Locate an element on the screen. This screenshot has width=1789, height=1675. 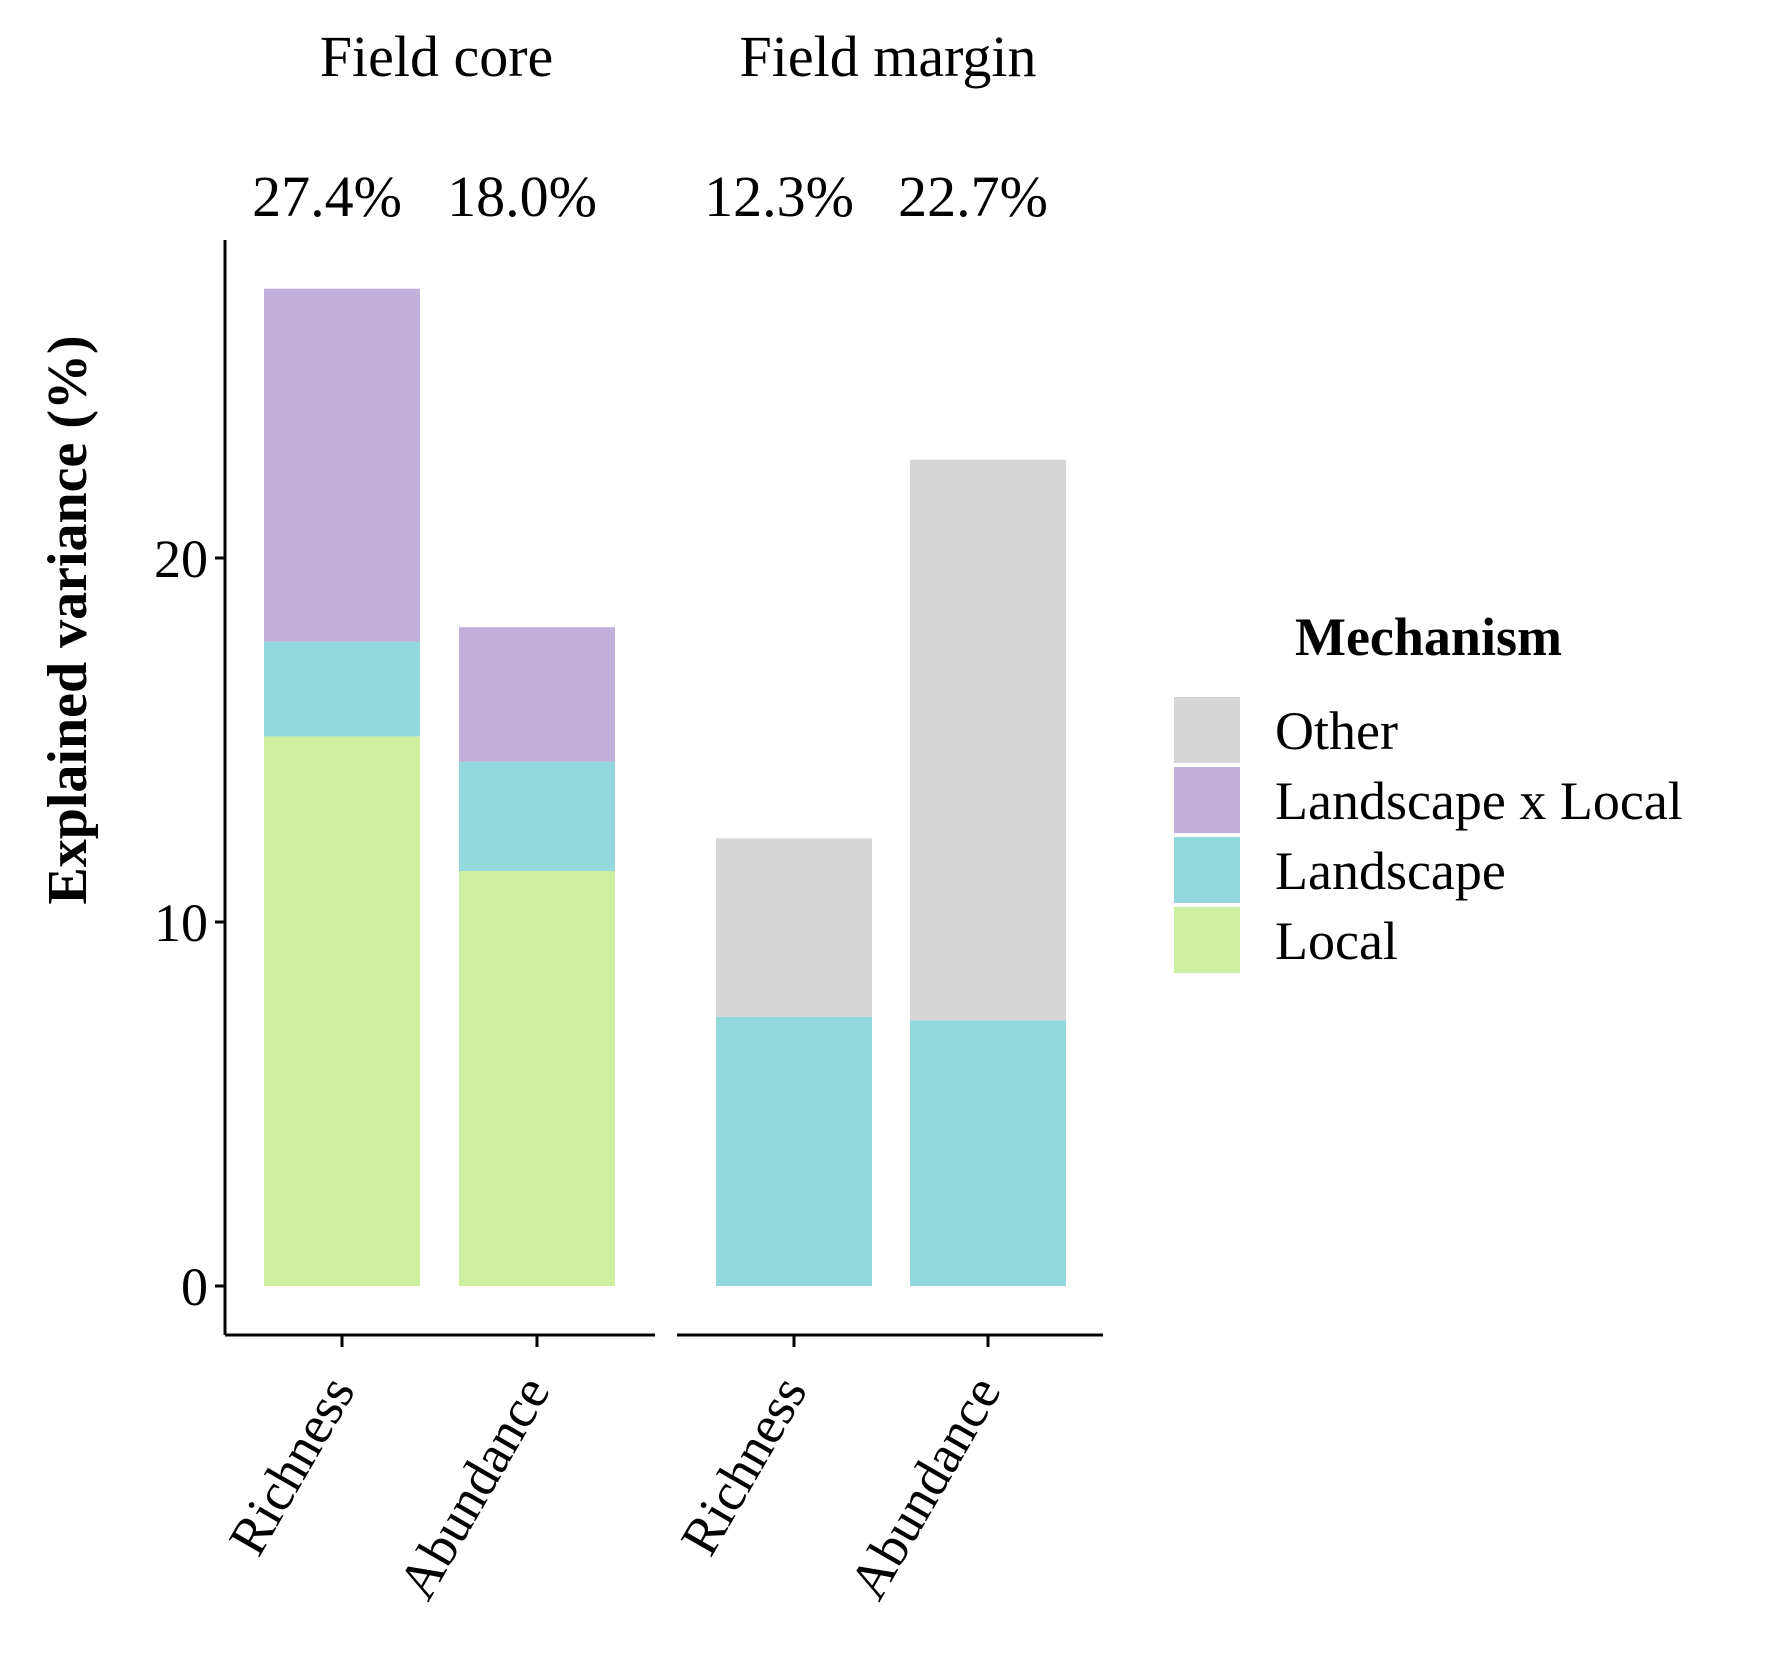
total-label-field-core-abundance: 18.0% is located at coordinates (522, 196).